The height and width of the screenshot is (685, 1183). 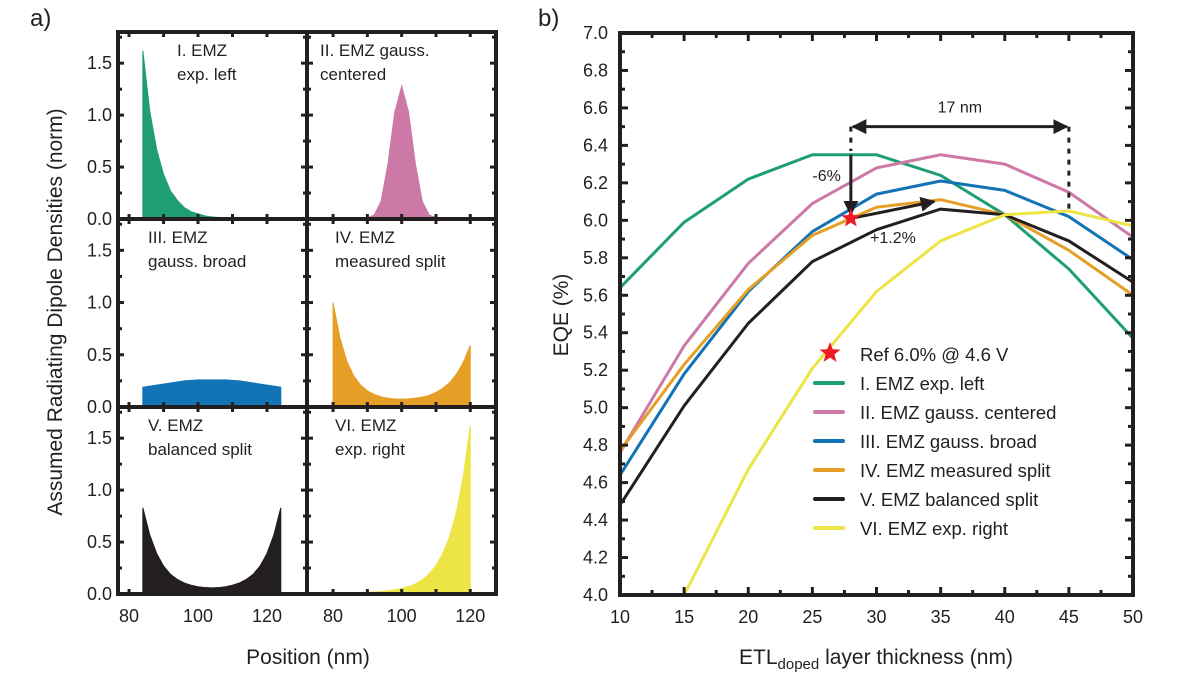 I want to click on y-tick-label: 6.6, so click(x=595, y=108).